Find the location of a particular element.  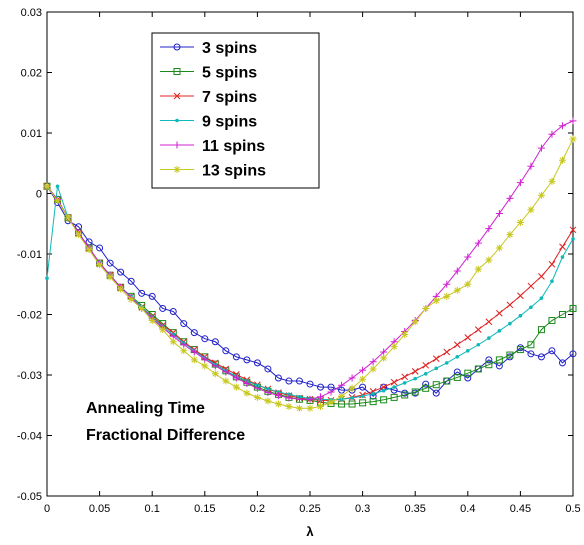

legend-label: 7 spins is located at coordinates (229, 97).